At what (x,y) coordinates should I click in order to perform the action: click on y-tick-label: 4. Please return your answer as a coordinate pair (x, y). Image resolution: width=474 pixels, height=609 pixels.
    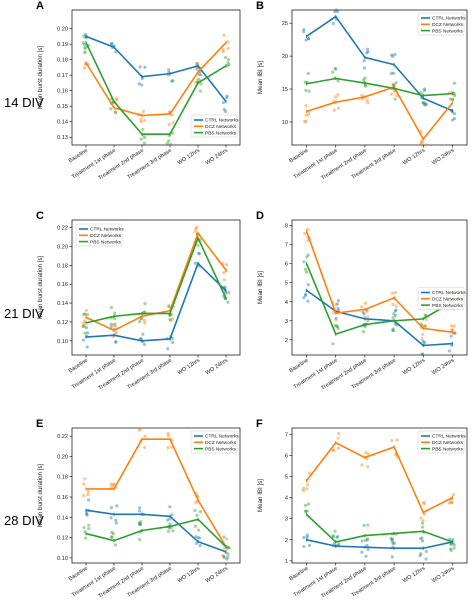
    Looking at the image, I should click on (286, 303).